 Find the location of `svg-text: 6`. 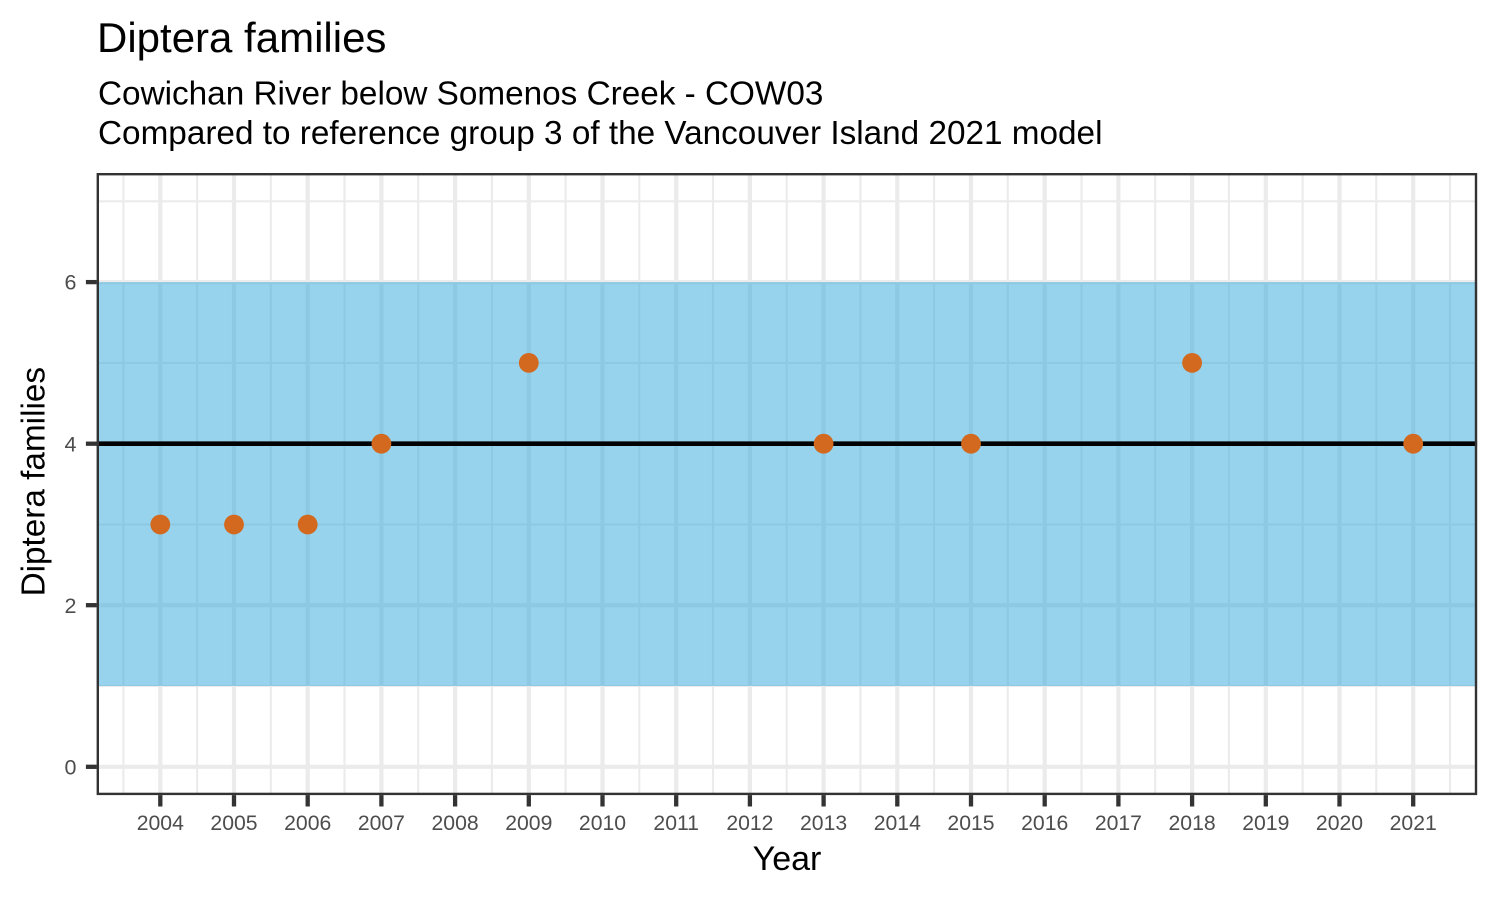

svg-text: 6 is located at coordinates (71, 283).